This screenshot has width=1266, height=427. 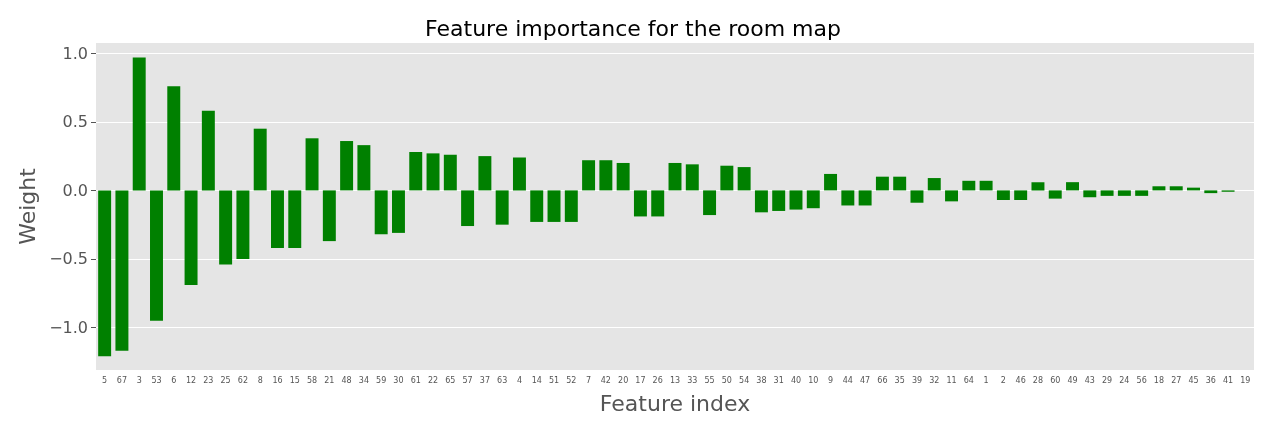 What do you see at coordinates (917, 380) in the screenshot?
I see `x-tick-label: 39` at bounding box center [917, 380].